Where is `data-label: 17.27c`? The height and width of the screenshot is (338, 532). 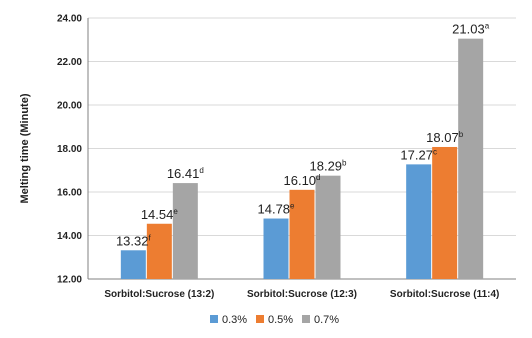 data-label: 17.27c is located at coordinates (418, 154).